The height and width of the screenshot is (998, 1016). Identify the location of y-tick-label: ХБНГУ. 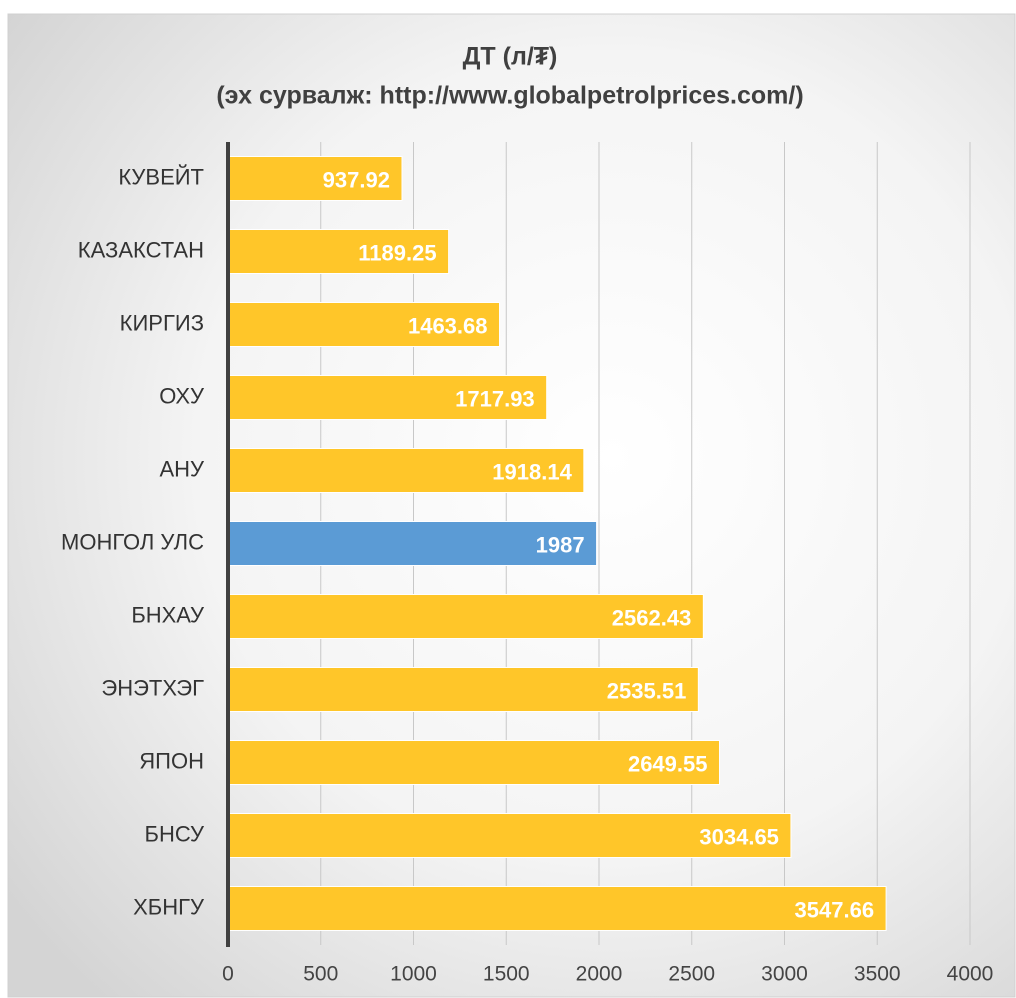
(169, 906).